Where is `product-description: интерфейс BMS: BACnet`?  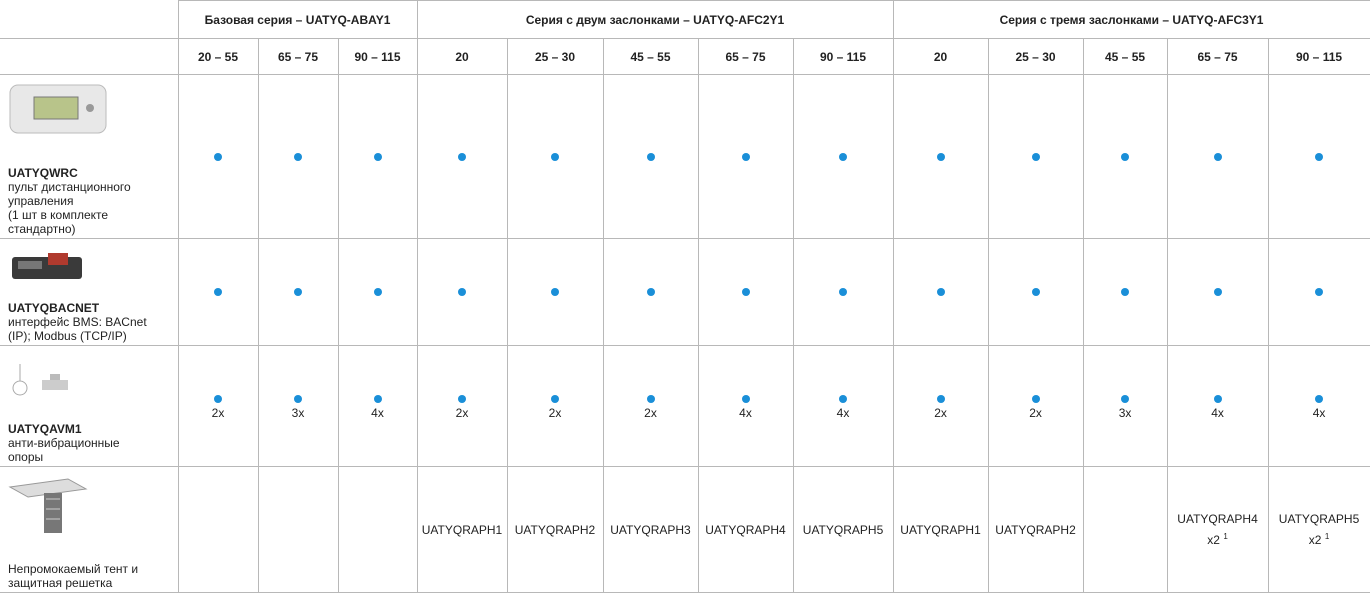 product-description: интерфейс BMS: BACnet is located at coordinates (77, 322).